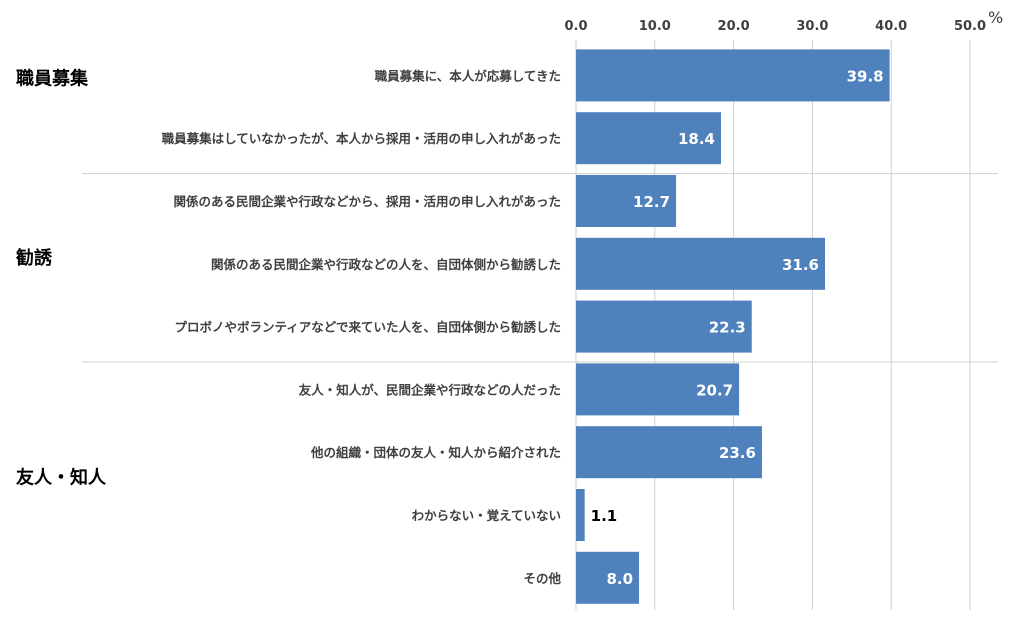  I want to click on value-label: 1.1, so click(604, 516).